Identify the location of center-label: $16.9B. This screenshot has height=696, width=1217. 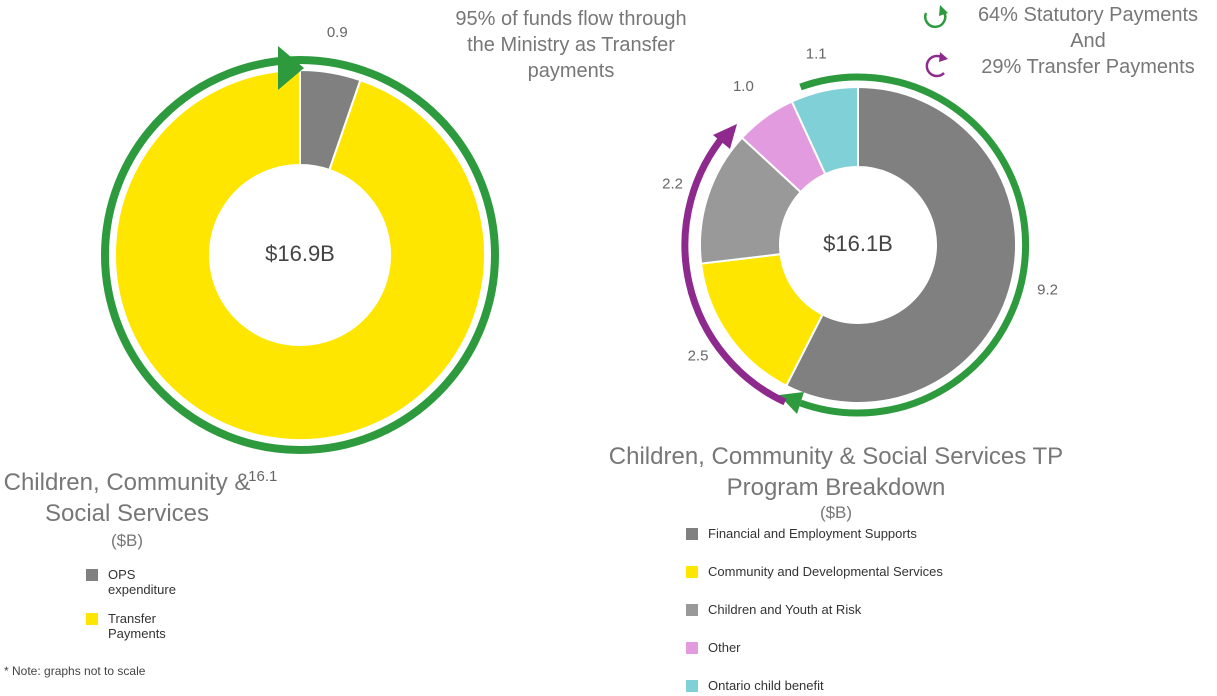
(300, 253).